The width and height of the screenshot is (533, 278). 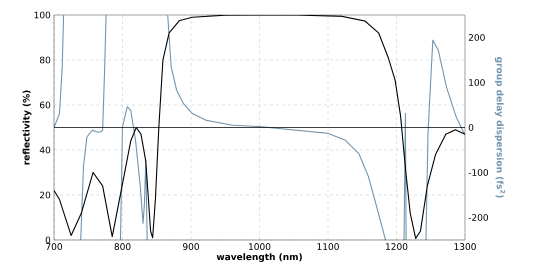 What do you see at coordinates (122, 246) in the screenshot?
I see `x-tick-label: 800` at bounding box center [122, 246].